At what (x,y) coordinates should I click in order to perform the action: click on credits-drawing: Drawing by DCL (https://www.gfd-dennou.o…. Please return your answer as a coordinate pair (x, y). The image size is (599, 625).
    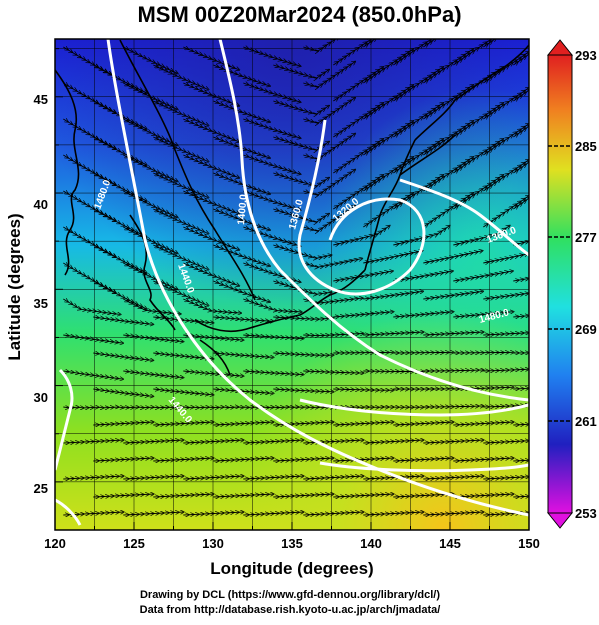
    Looking at the image, I should click on (290, 595).